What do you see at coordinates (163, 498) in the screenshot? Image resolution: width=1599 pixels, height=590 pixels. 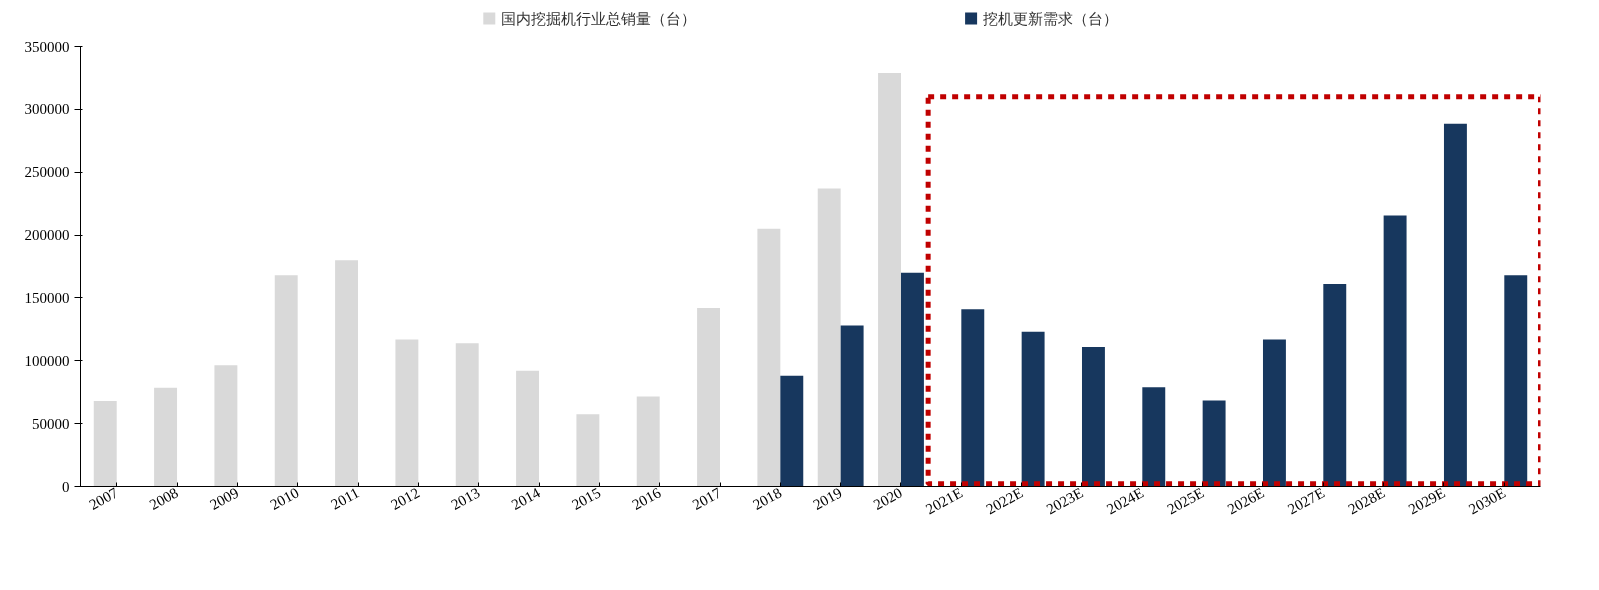 I see `x-tick-label: 2008` at bounding box center [163, 498].